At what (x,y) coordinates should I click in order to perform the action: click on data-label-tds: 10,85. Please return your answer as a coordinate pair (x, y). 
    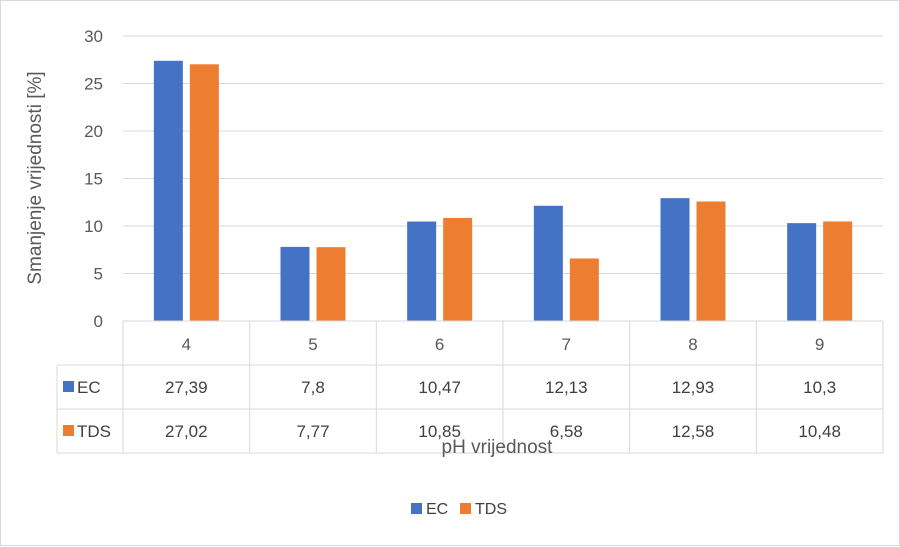
    Looking at the image, I should click on (439, 431).